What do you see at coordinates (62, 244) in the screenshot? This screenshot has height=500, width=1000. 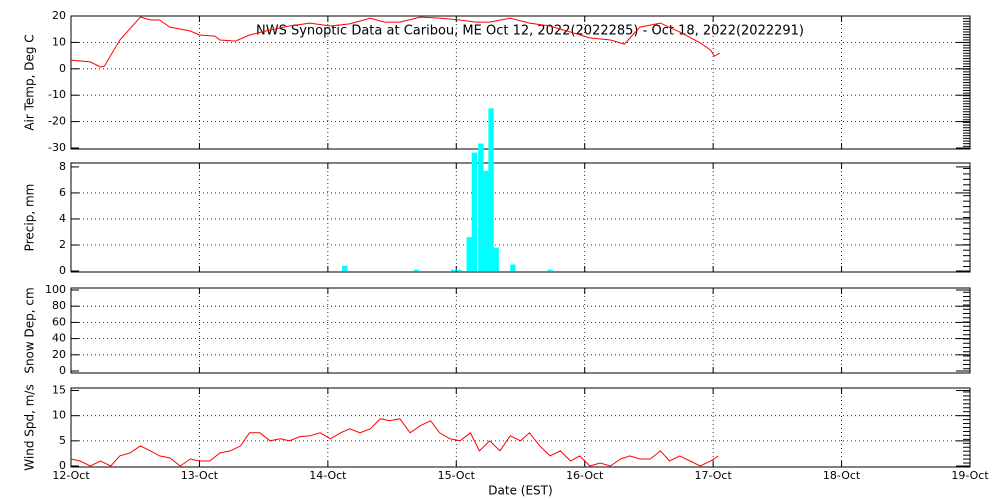 I see `y-tick-label: 2` at bounding box center [62, 244].